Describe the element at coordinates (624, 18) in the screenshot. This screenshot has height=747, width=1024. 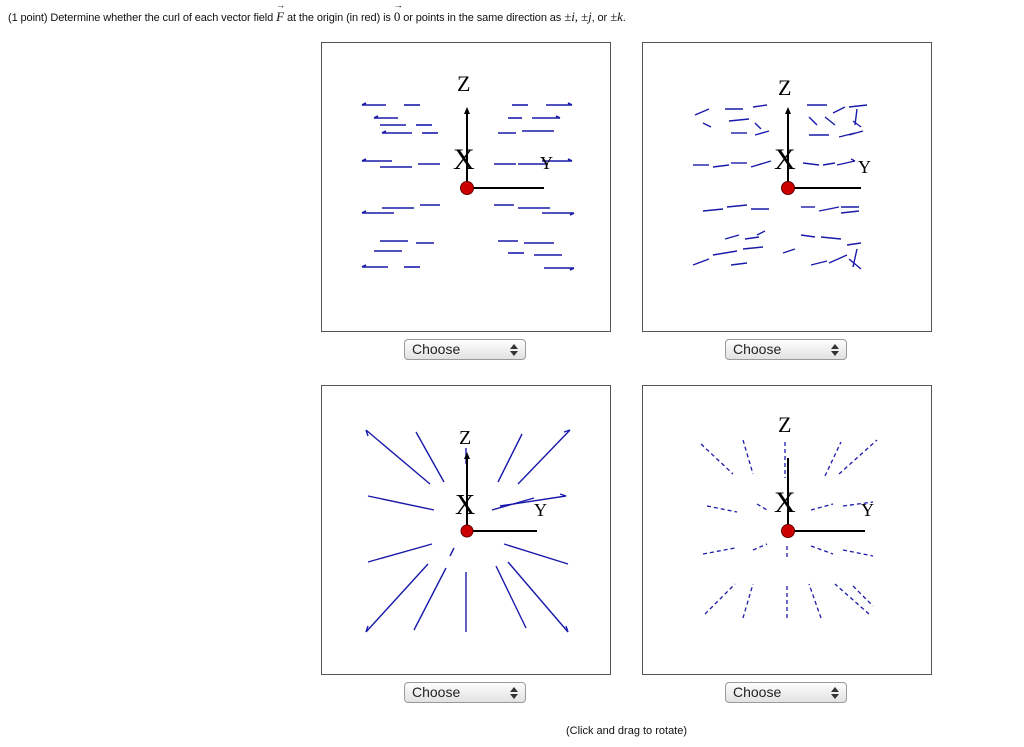
I see `question-end: .` at that location.